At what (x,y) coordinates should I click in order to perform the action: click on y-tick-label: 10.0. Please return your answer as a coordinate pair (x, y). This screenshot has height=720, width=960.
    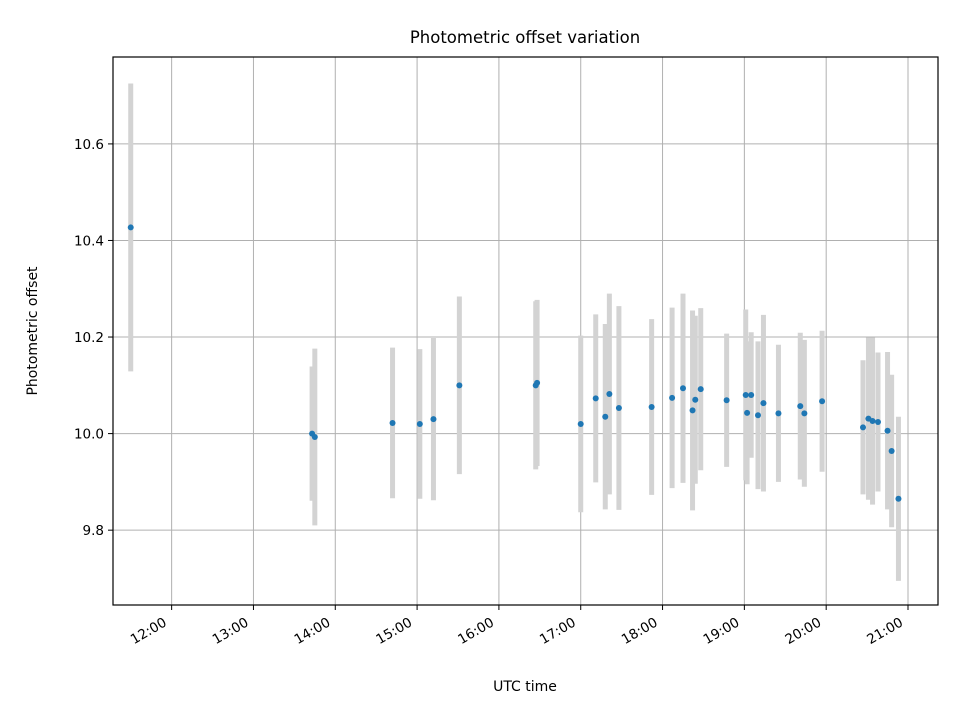
    Looking at the image, I should click on (89, 435).